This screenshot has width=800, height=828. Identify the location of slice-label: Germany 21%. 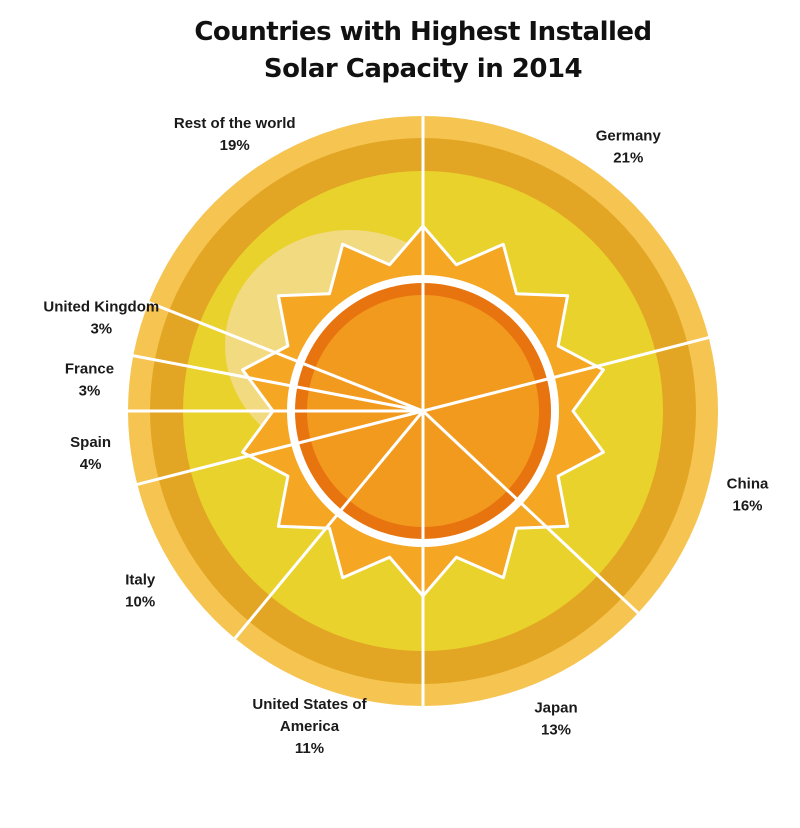
(629, 146).